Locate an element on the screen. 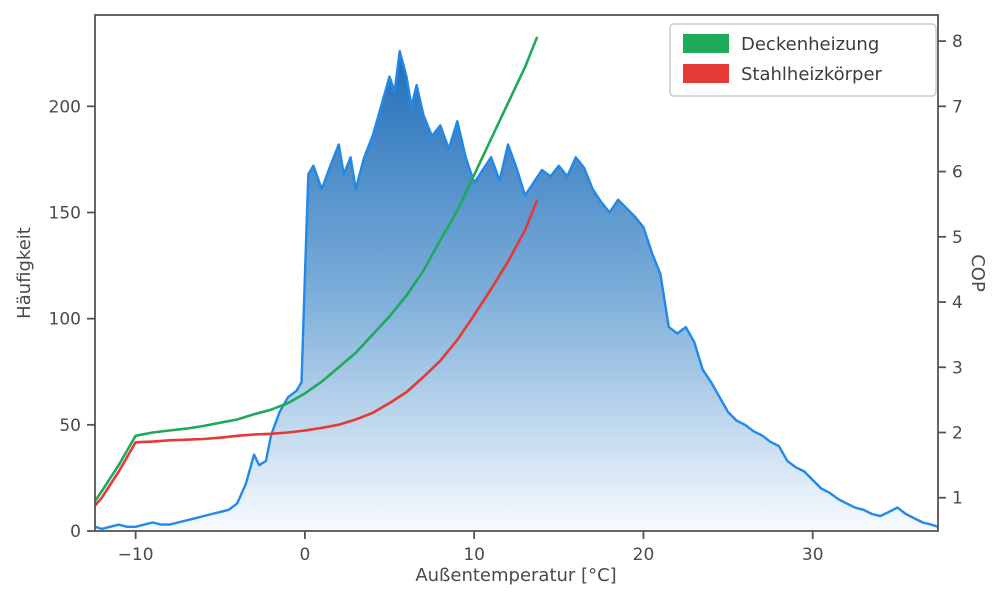  x-axis-label: Außentemperatur [°C] is located at coordinates (515, 575).